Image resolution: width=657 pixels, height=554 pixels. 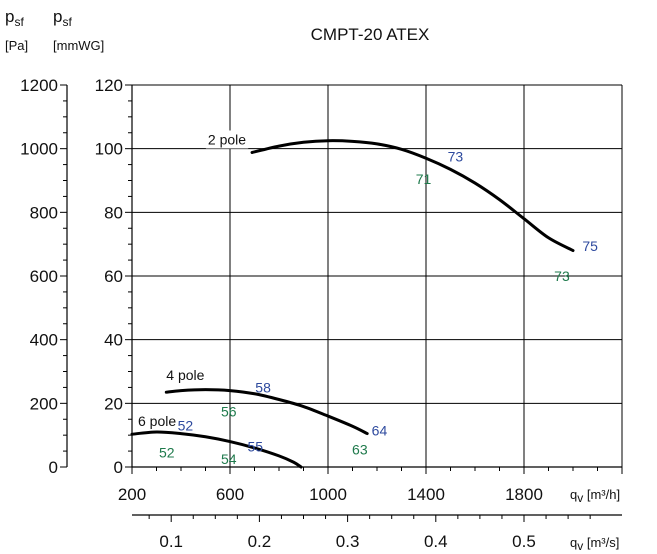 I want to click on left-axis-2-unit: [mmWG], so click(x=78, y=45).